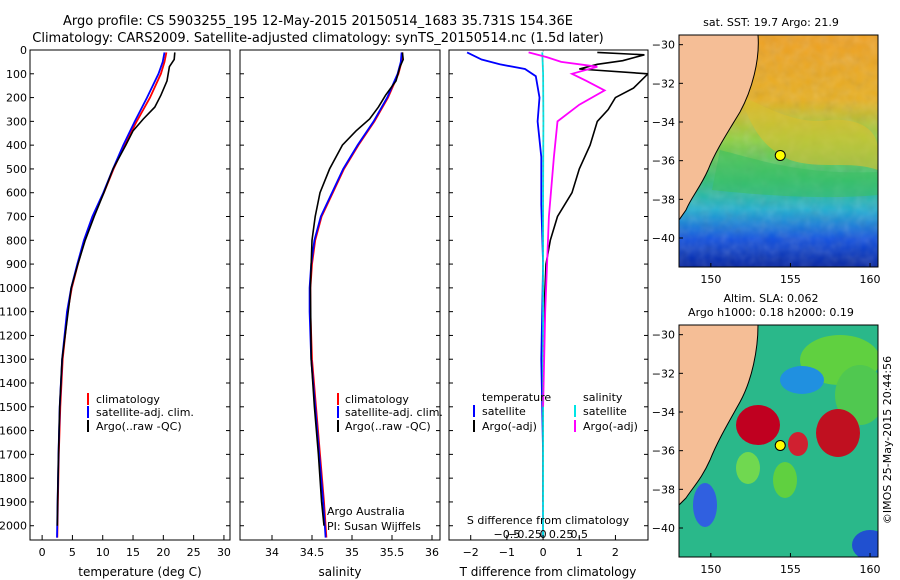  What do you see at coordinates (870, 279) in the screenshot?
I see `sst-map-lon-label: 160` at bounding box center [870, 279].